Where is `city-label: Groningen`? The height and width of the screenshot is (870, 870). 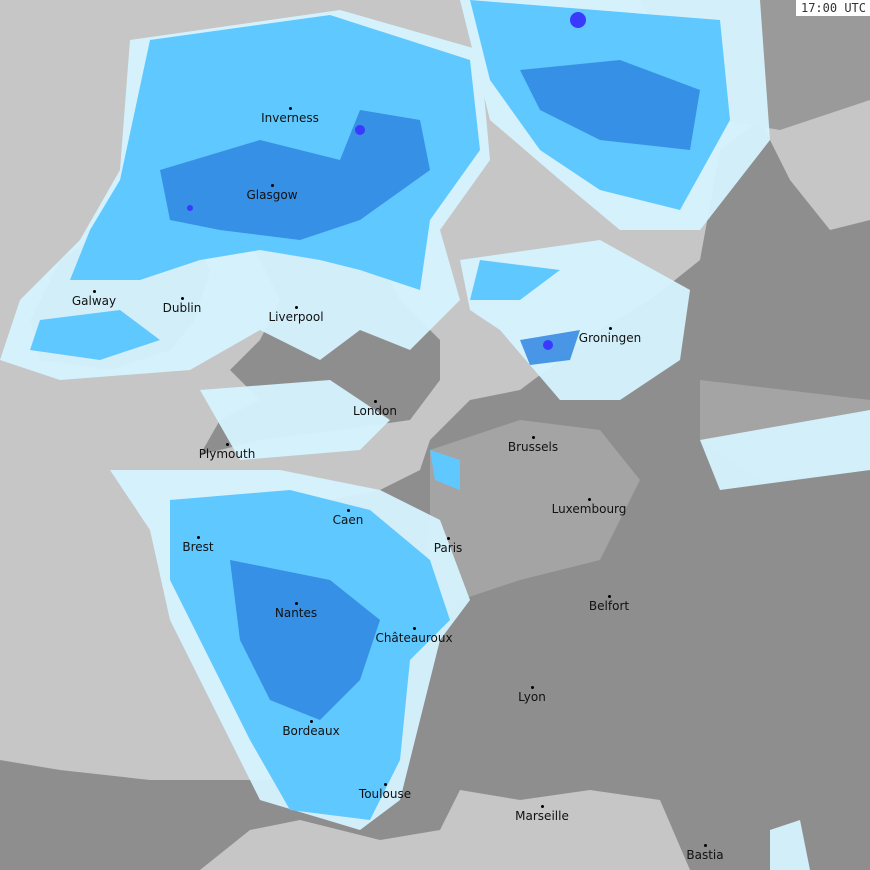 city-label: Groningen is located at coordinates (610, 338).